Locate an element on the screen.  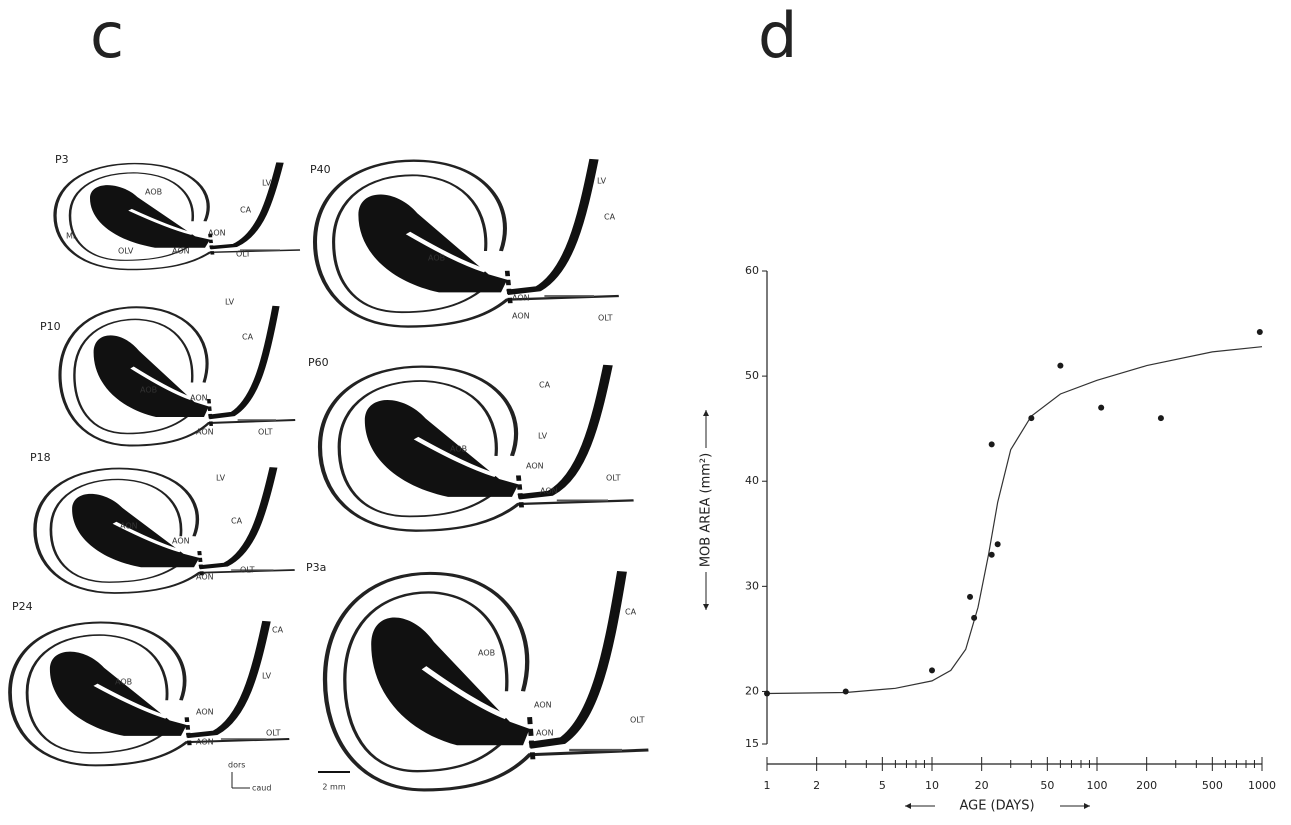
section-name: P60 is located at coordinates (318, 362).